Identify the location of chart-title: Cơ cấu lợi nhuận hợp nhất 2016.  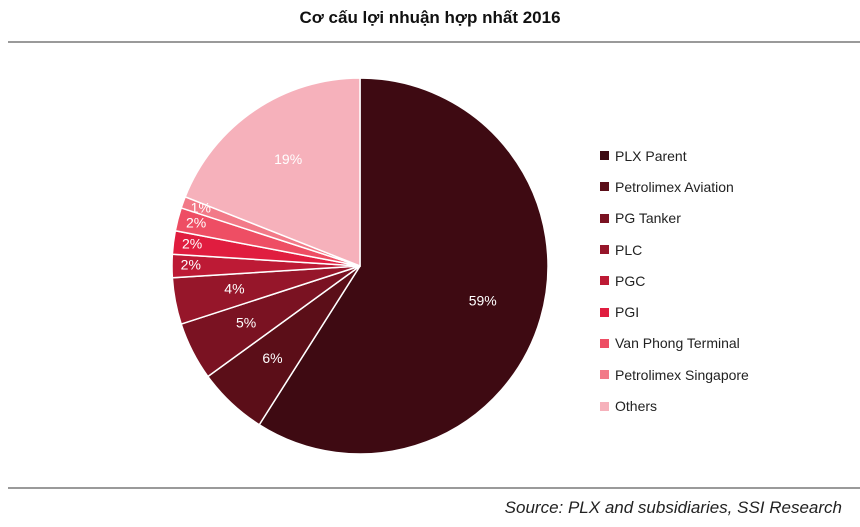
(430, 17).